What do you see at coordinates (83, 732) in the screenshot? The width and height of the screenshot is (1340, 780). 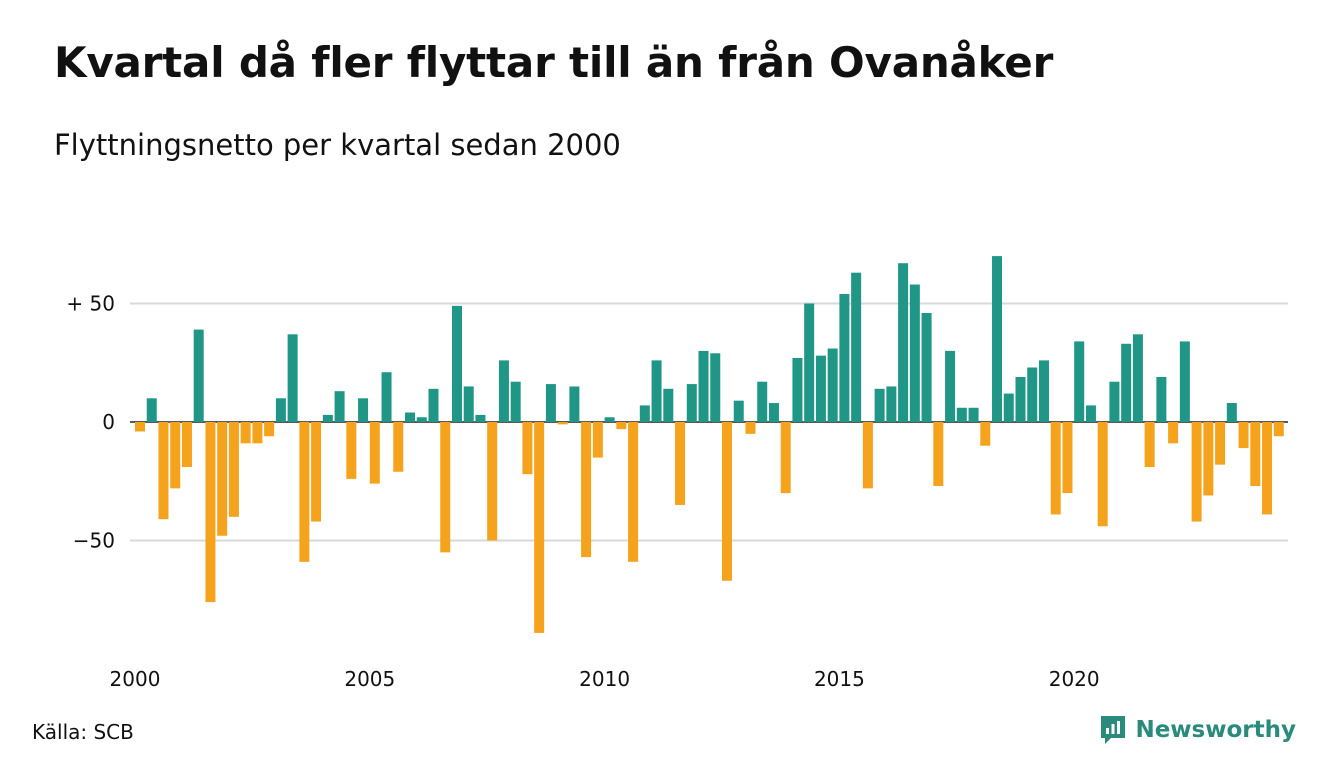 I see `source-note: Källa: SCB` at bounding box center [83, 732].